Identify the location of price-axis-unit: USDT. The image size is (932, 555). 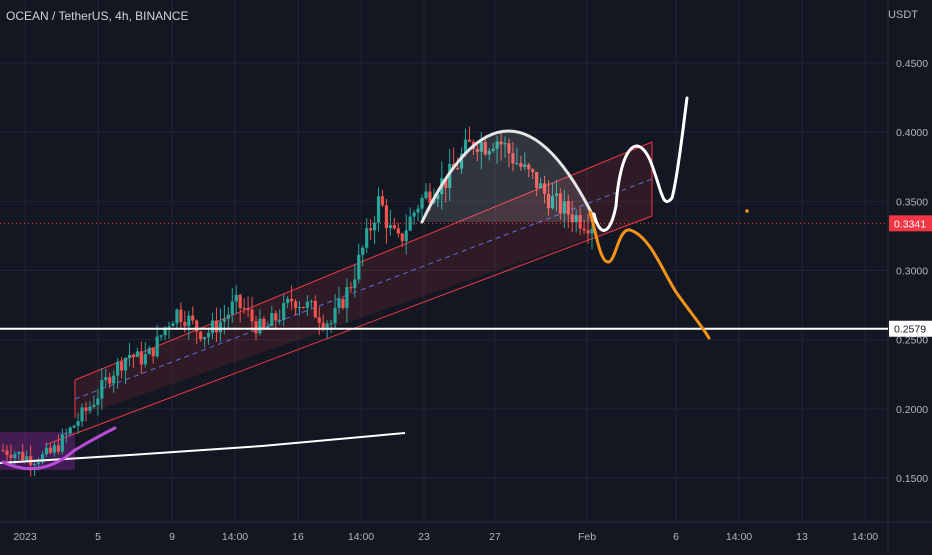
(903, 15).